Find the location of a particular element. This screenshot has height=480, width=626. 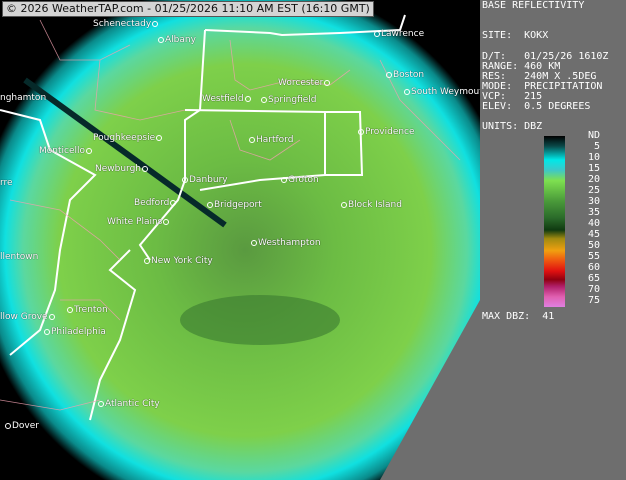

city-name: Dover is located at coordinates (25, 426).